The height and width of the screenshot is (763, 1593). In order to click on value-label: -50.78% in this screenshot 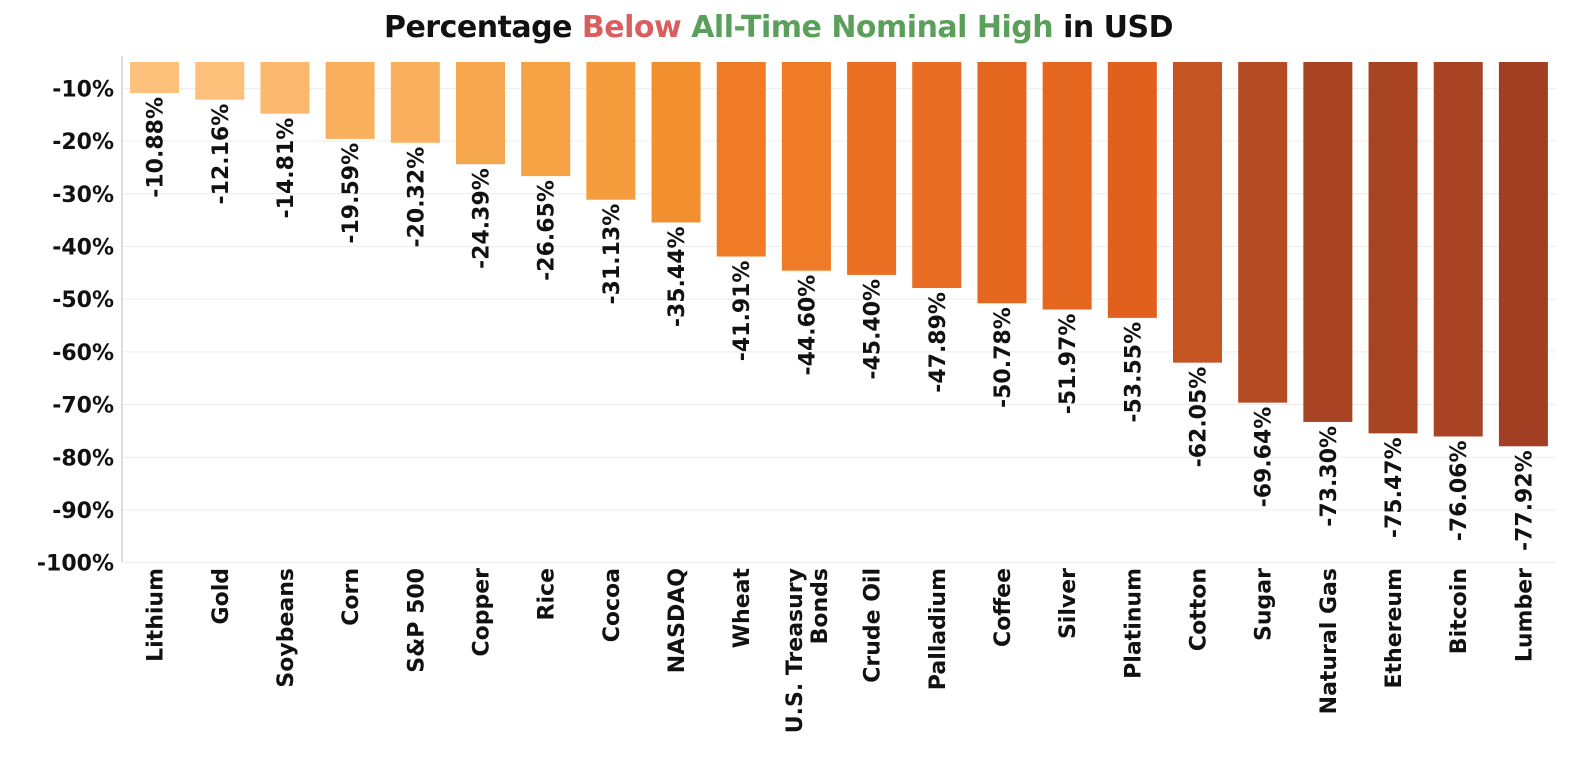, I will do `click(1003, 357)`.